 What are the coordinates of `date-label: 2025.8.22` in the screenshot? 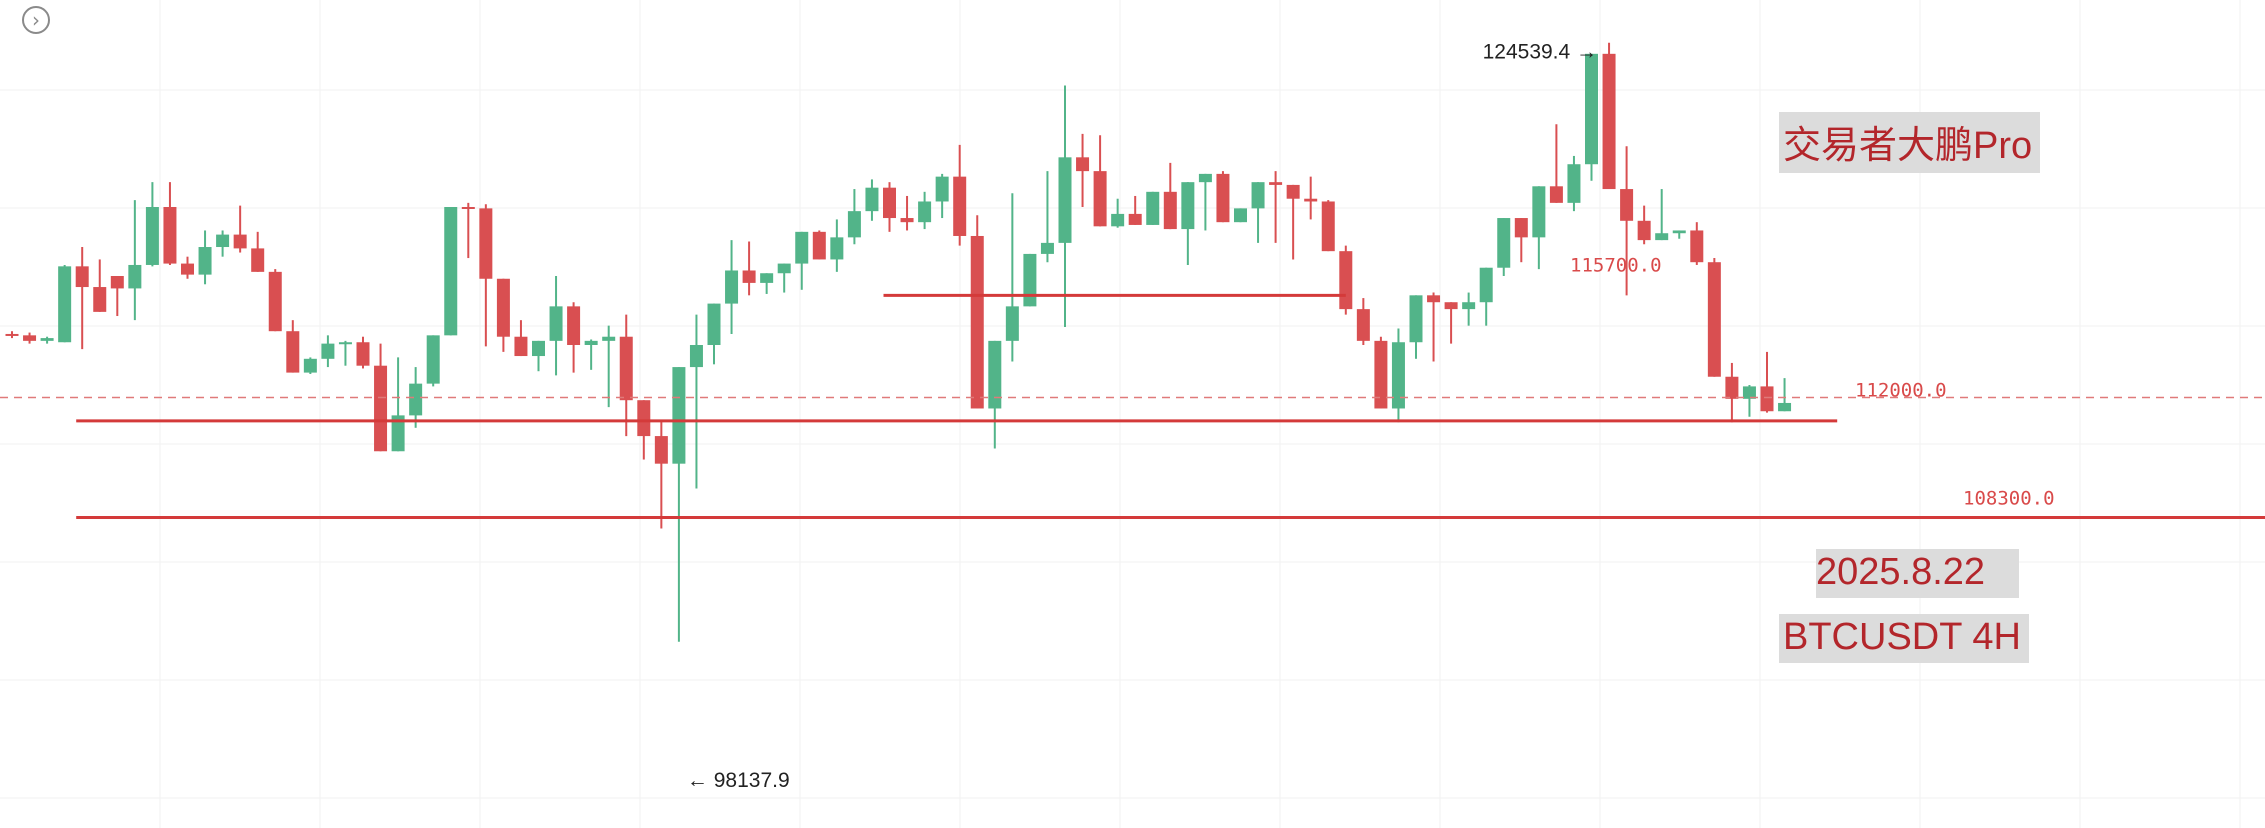 It's located at (1918, 573).